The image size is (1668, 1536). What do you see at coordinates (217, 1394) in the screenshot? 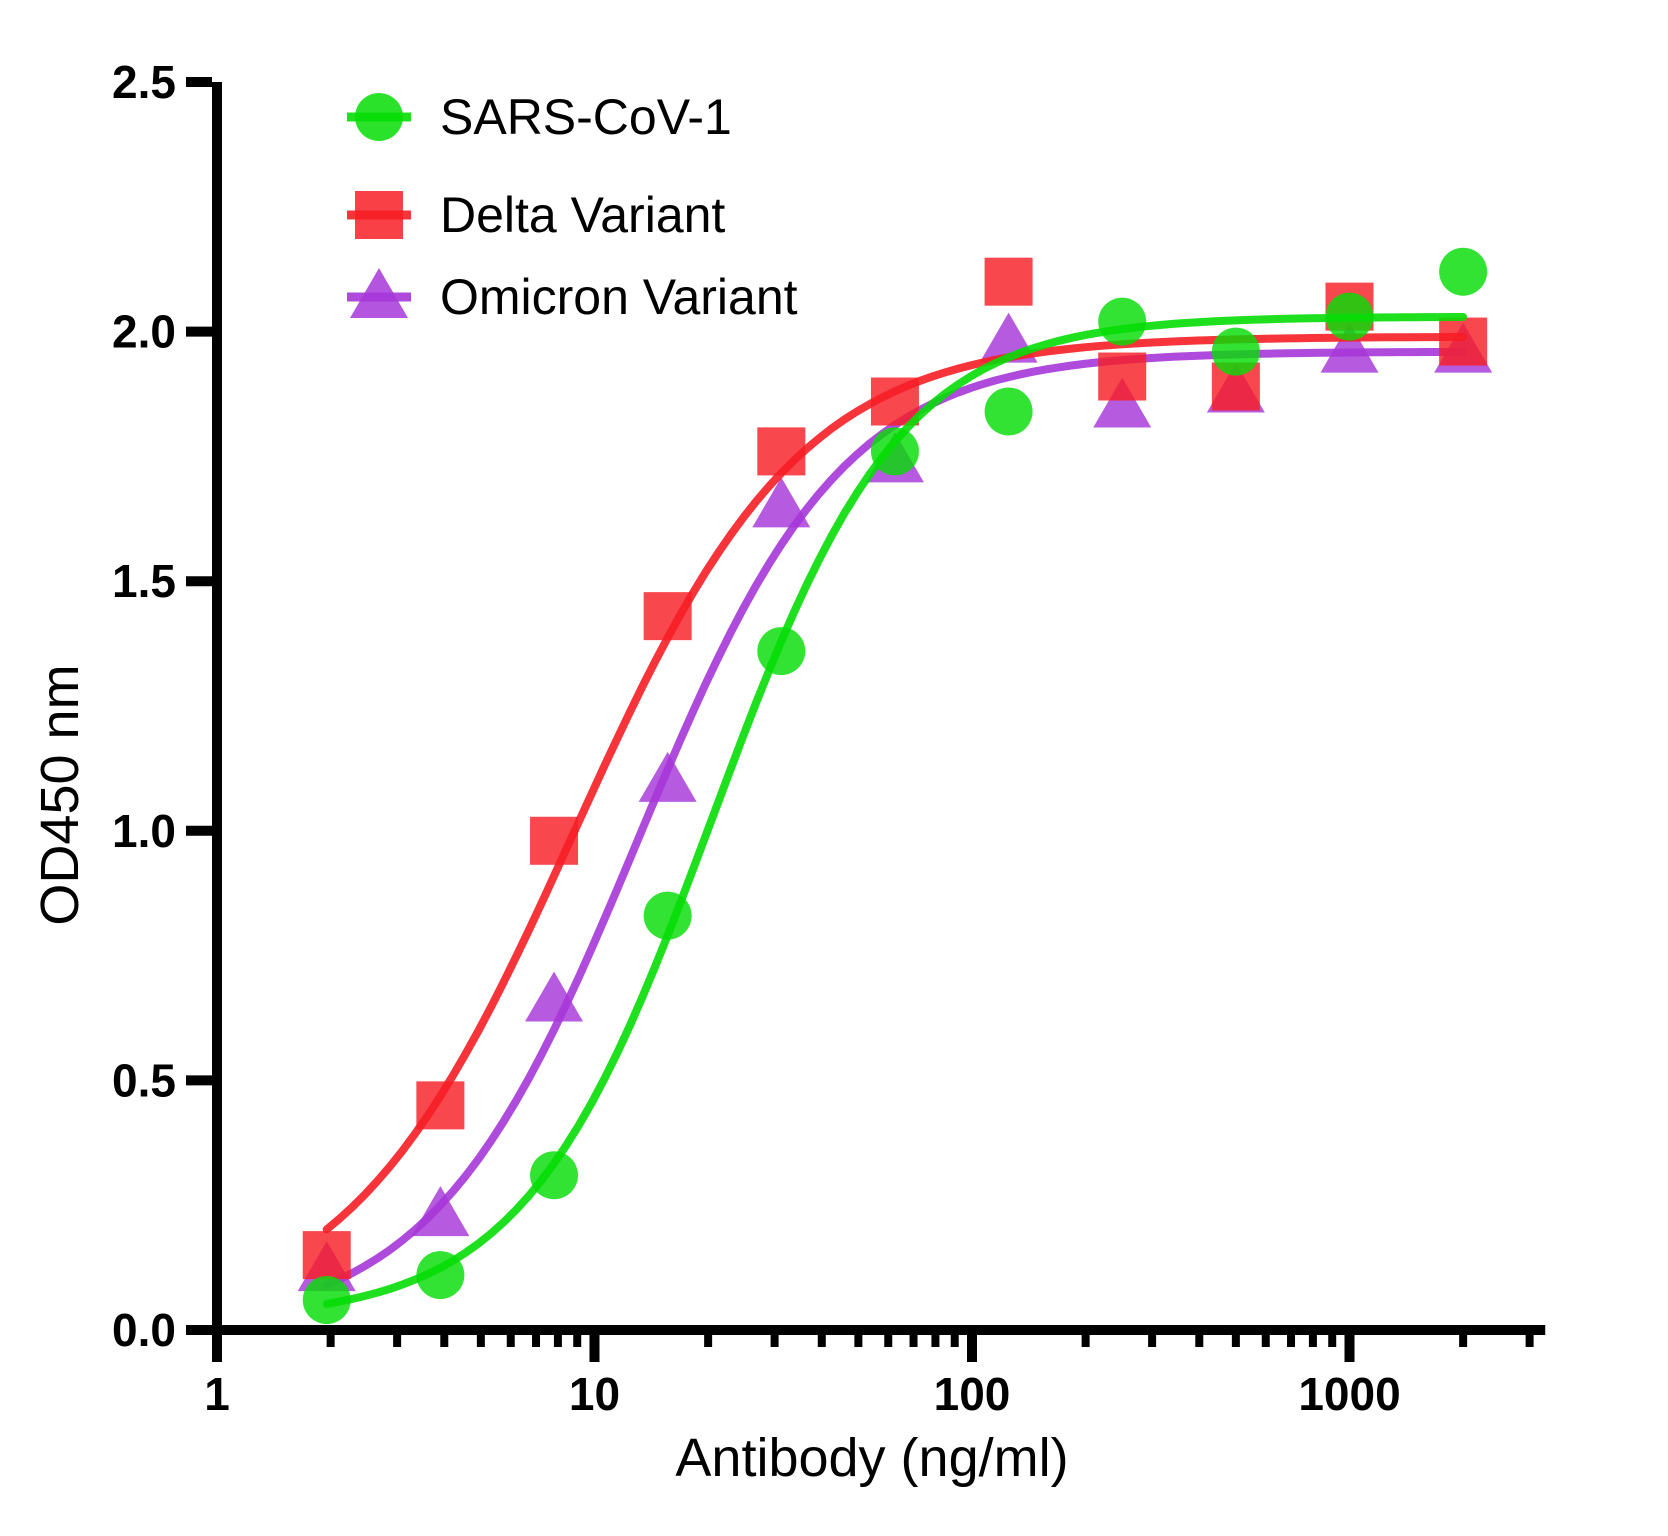
I see `x-tick-label-1: 1` at bounding box center [217, 1394].